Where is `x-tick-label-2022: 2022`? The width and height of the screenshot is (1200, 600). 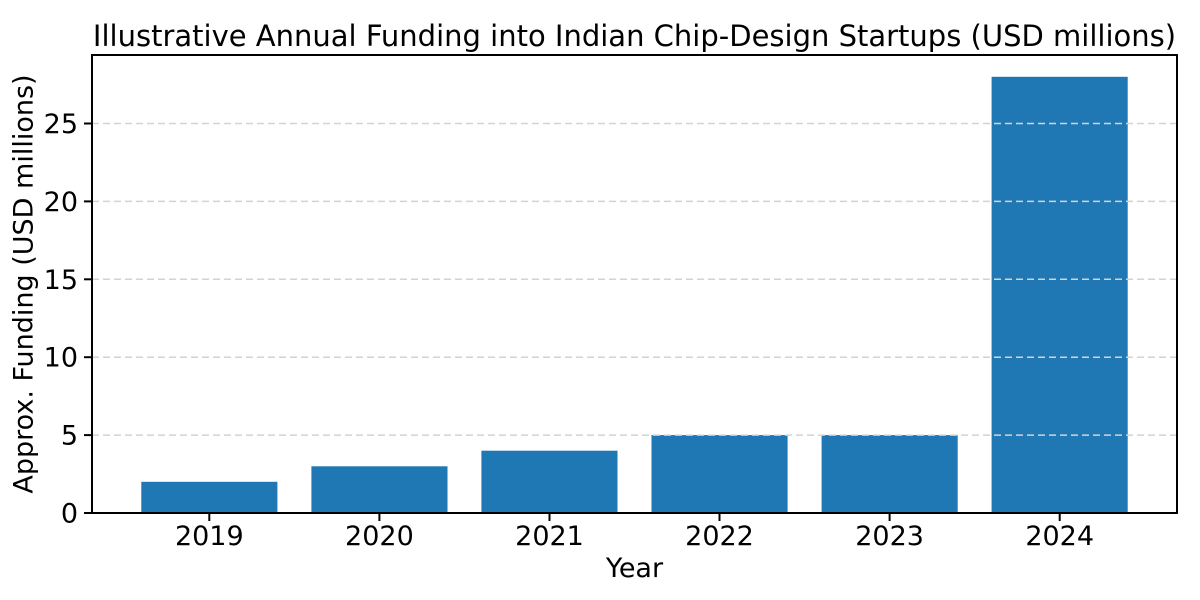 x-tick-label-2022: 2022 is located at coordinates (719, 536).